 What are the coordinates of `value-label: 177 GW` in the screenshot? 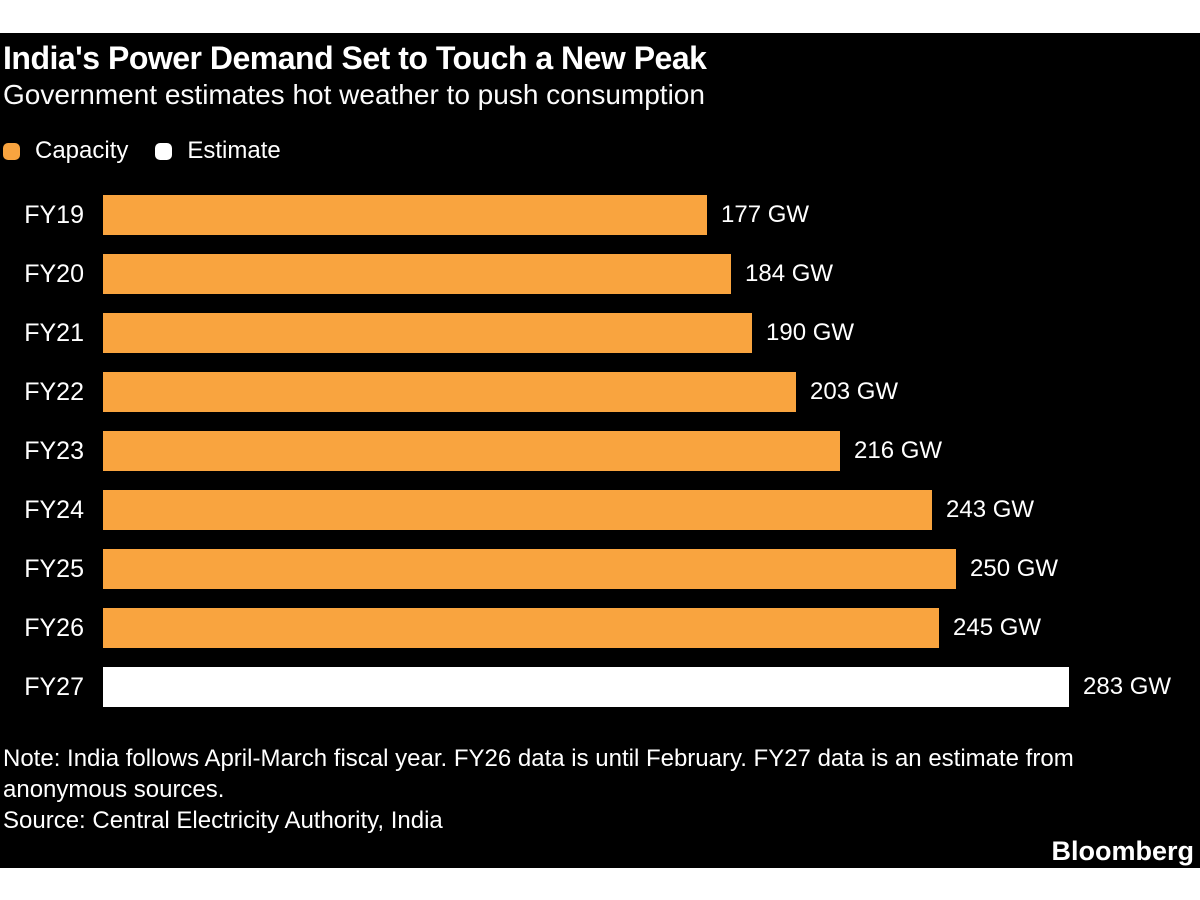 It's located at (765, 214).